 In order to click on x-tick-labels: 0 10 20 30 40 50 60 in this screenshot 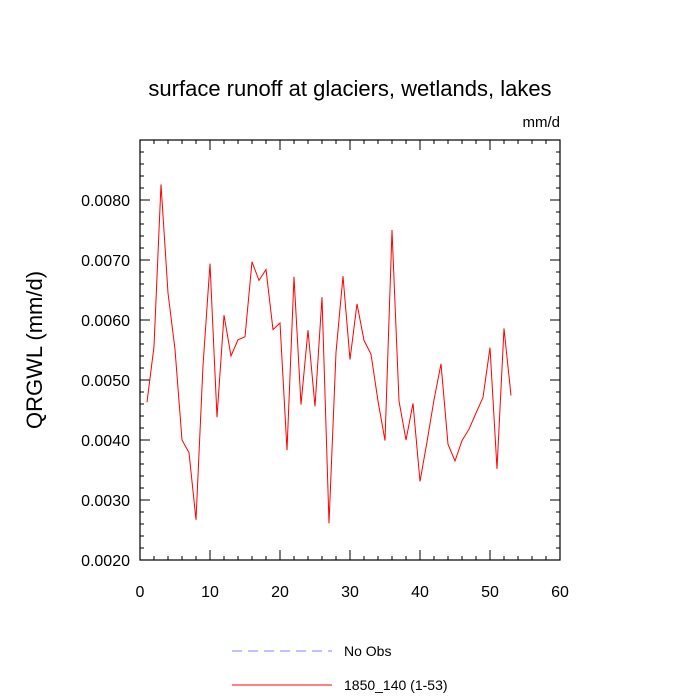, I will do `click(352, 592)`.